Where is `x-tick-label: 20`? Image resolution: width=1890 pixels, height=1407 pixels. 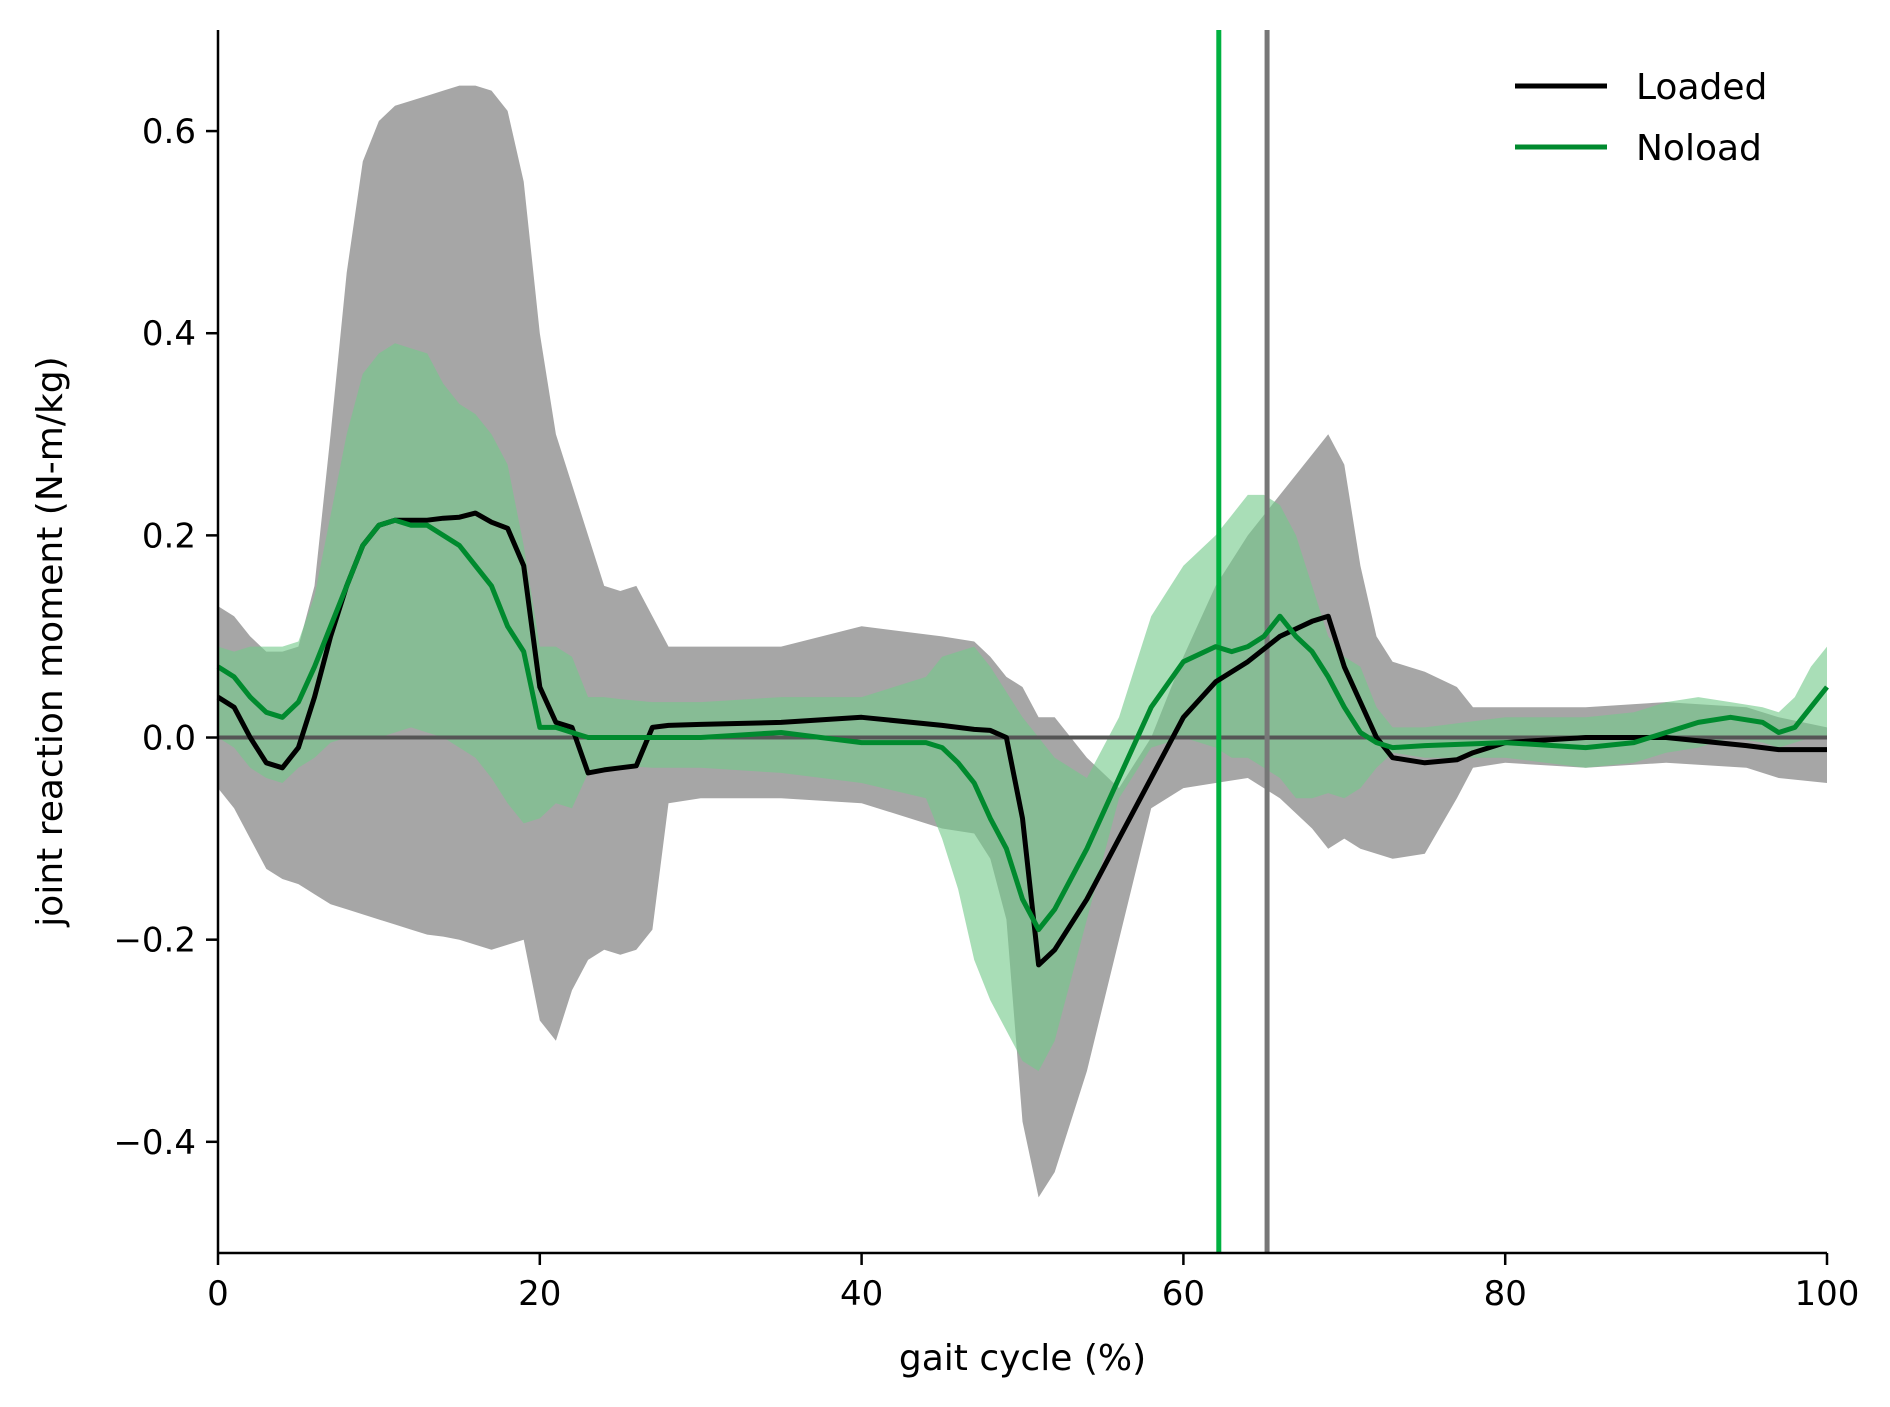 x-tick-label: 20 is located at coordinates (539, 1294).